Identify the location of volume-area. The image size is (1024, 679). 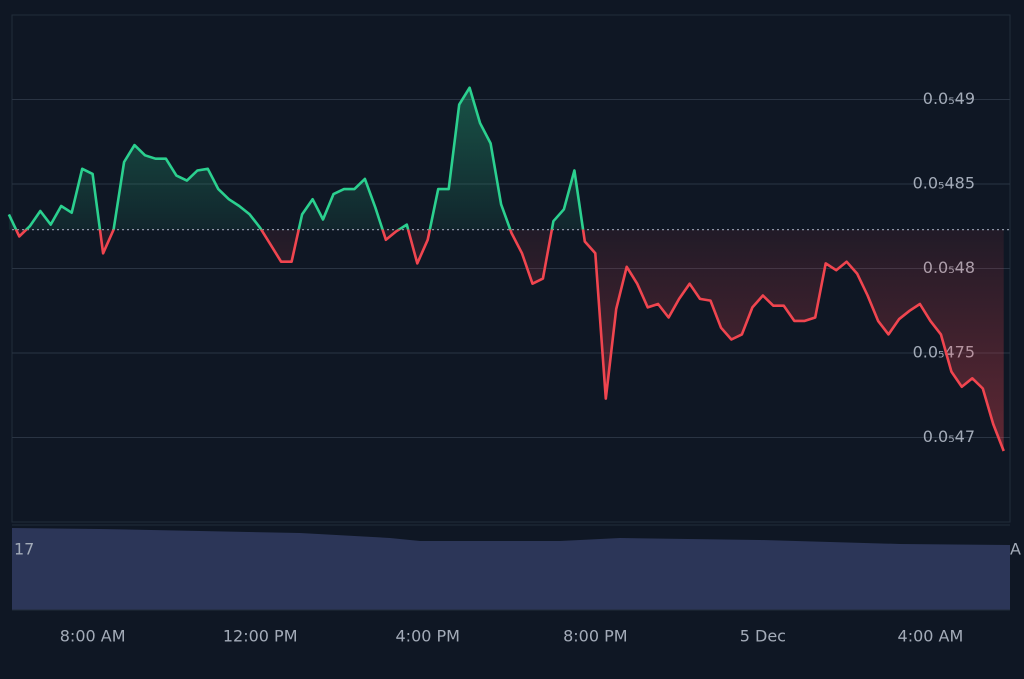
(511, 569).